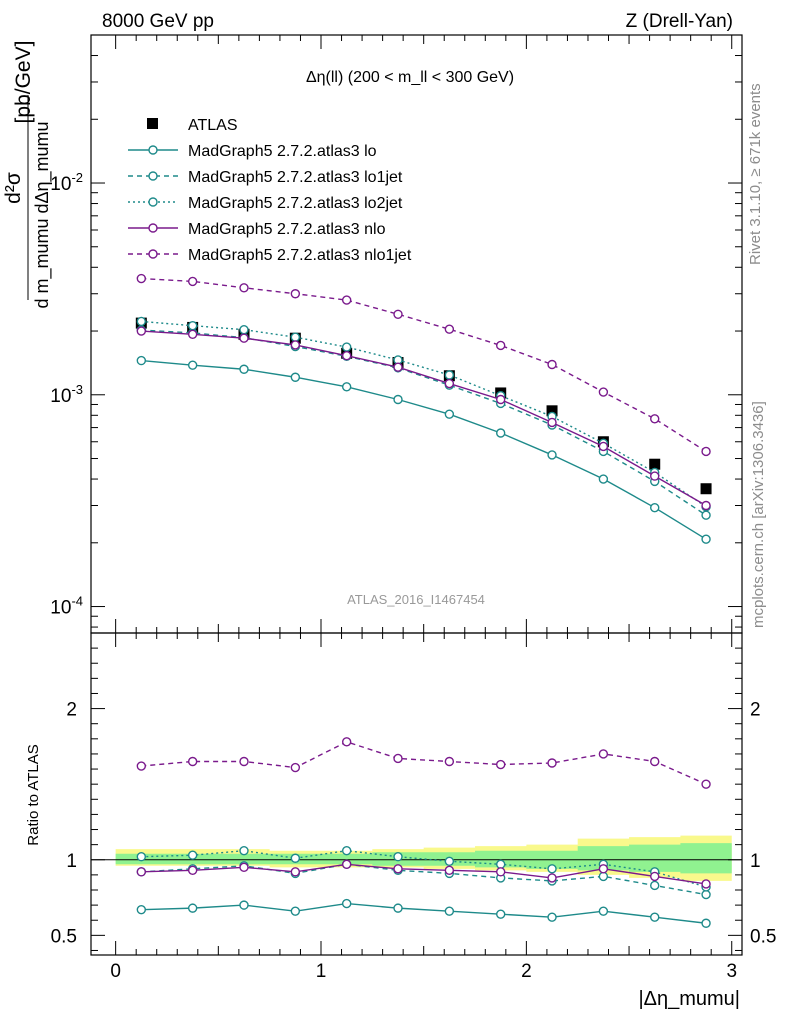 This screenshot has width=786, height=1024. I want to click on x-tick-label: 1, so click(321, 971).